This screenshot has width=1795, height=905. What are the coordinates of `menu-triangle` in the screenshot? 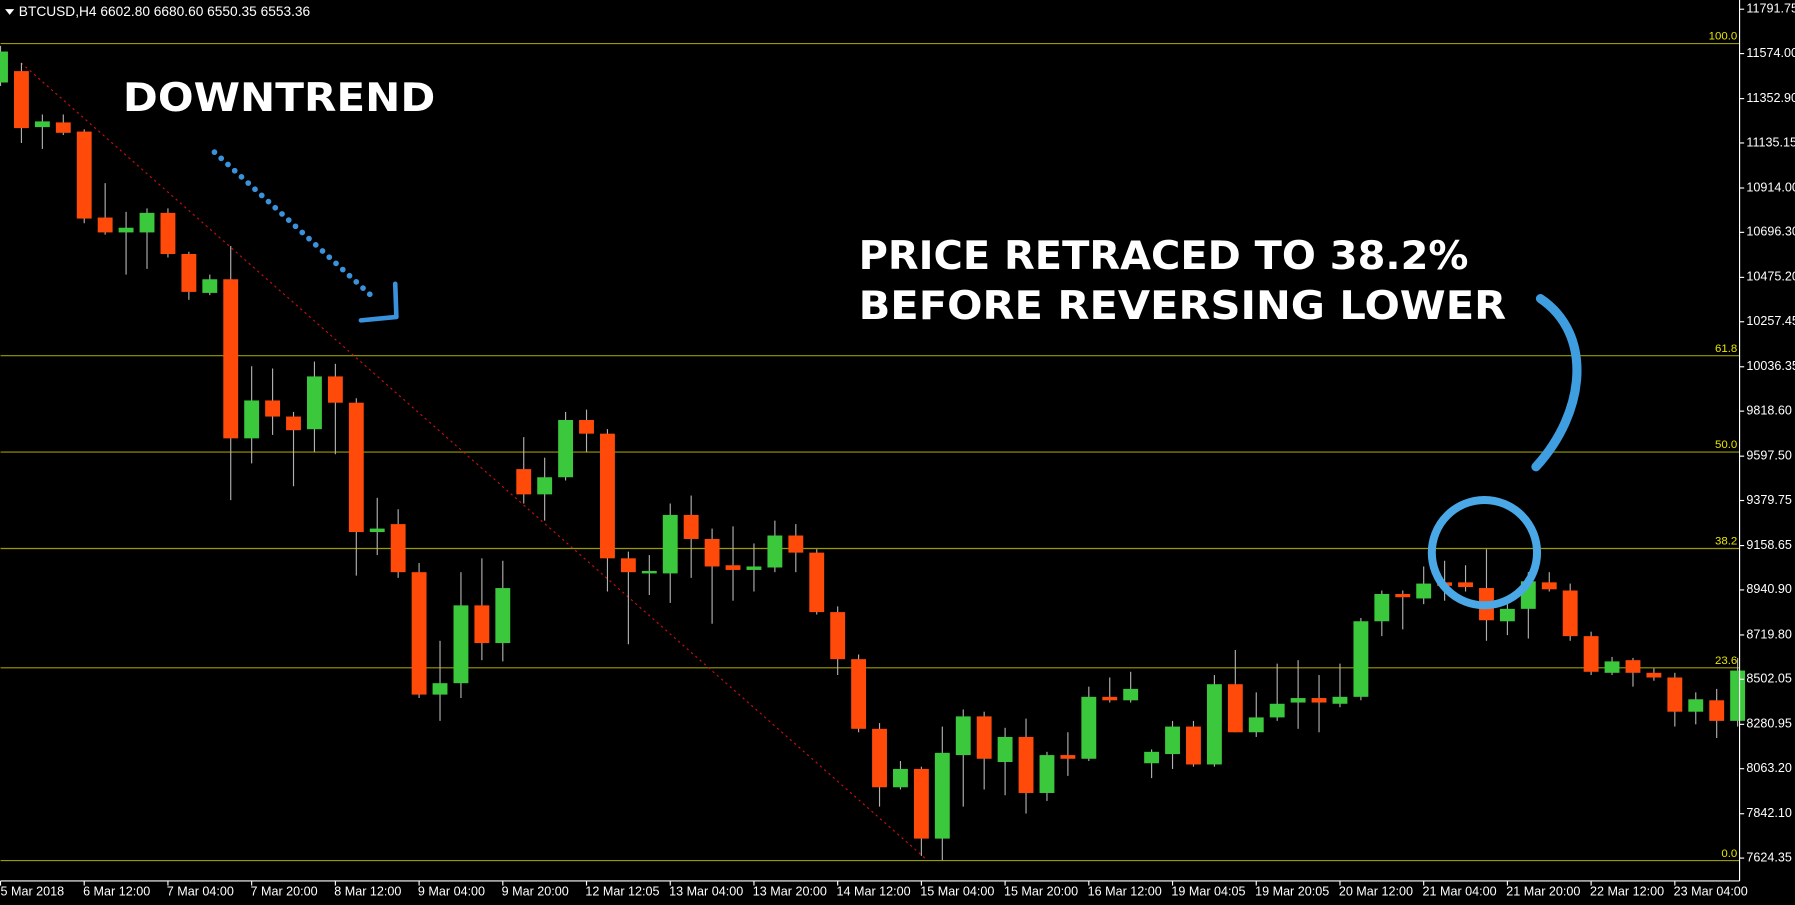 It's located at (10, 12).